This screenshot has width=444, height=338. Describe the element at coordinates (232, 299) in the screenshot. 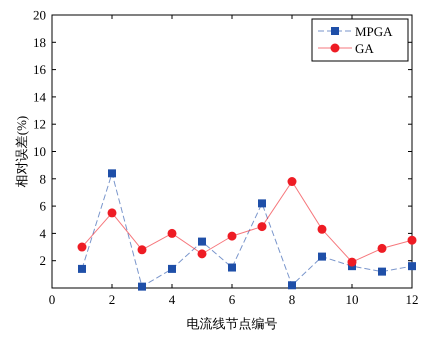

I see `x-tick-label: 6` at that location.